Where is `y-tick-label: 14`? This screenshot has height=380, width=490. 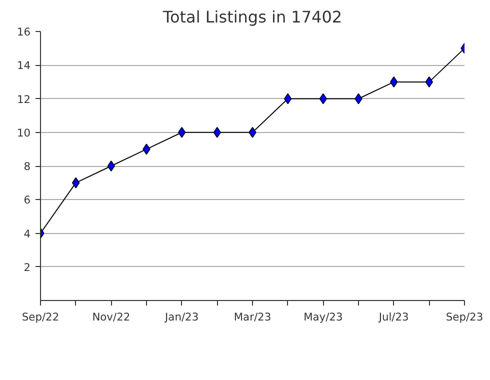
y-tick-label: 14 is located at coordinates (23, 65).